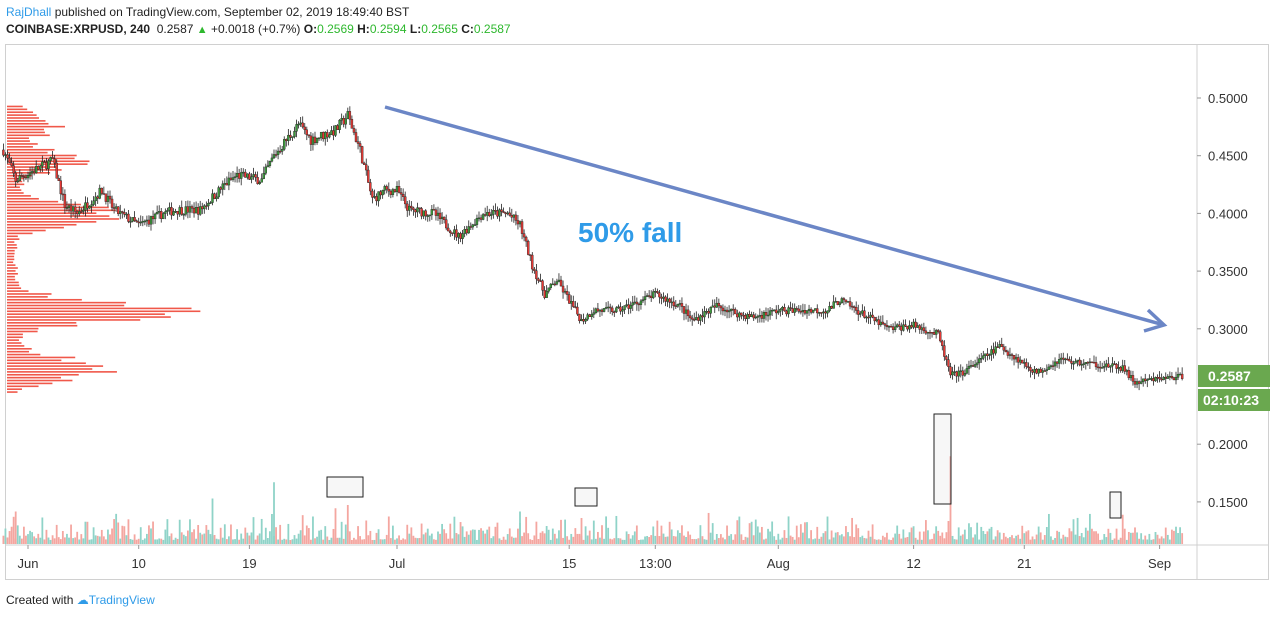 The image size is (1274, 618). Describe the element at coordinates (15, 527) in the screenshot. I see `volume-spike` at that location.